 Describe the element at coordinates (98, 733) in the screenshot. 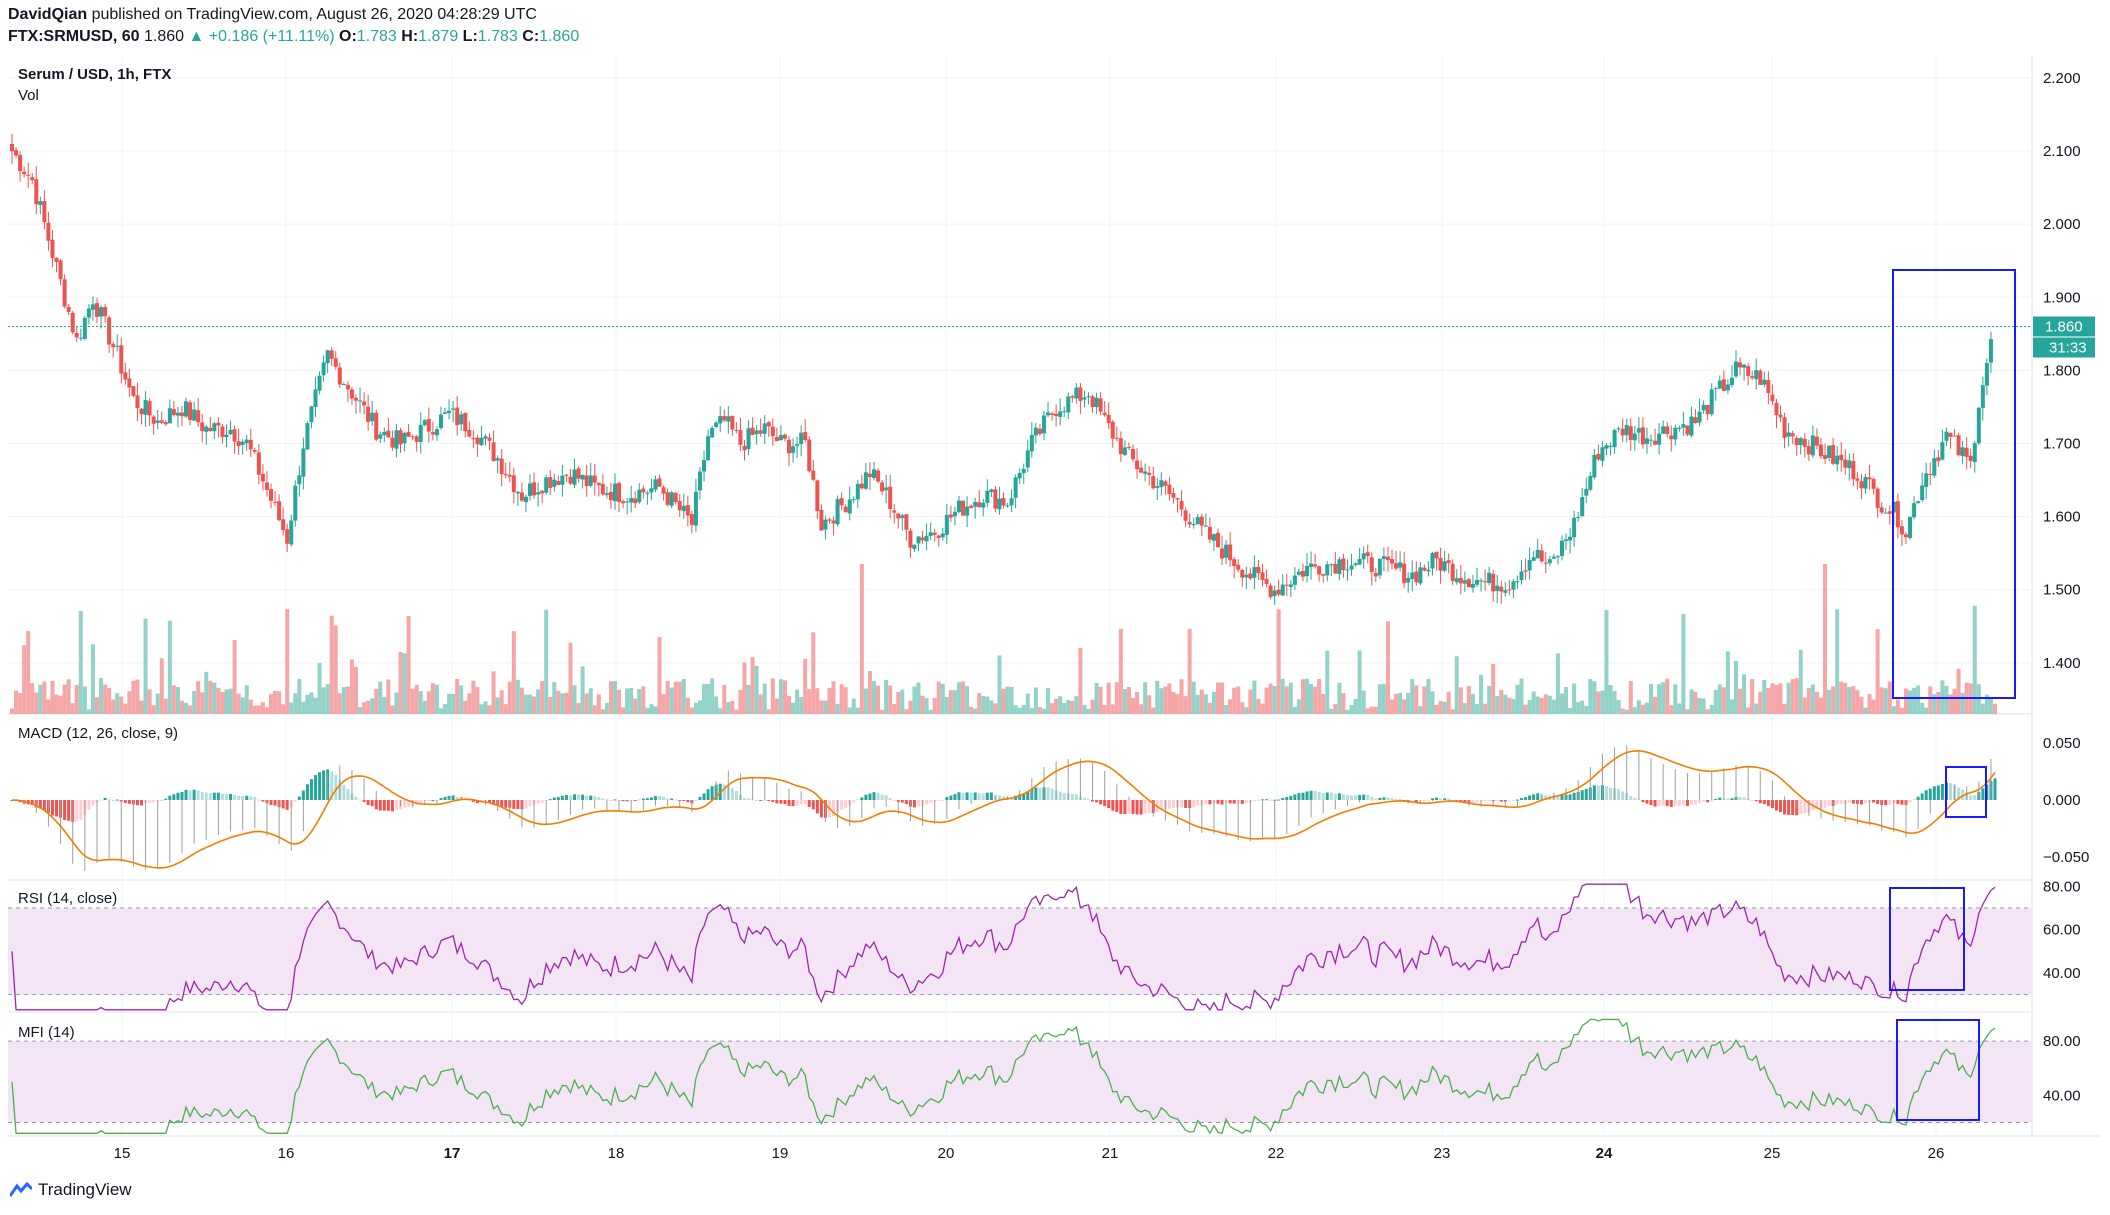

I see `macd-legend: MACD (12, 26, close, 9)` at that location.